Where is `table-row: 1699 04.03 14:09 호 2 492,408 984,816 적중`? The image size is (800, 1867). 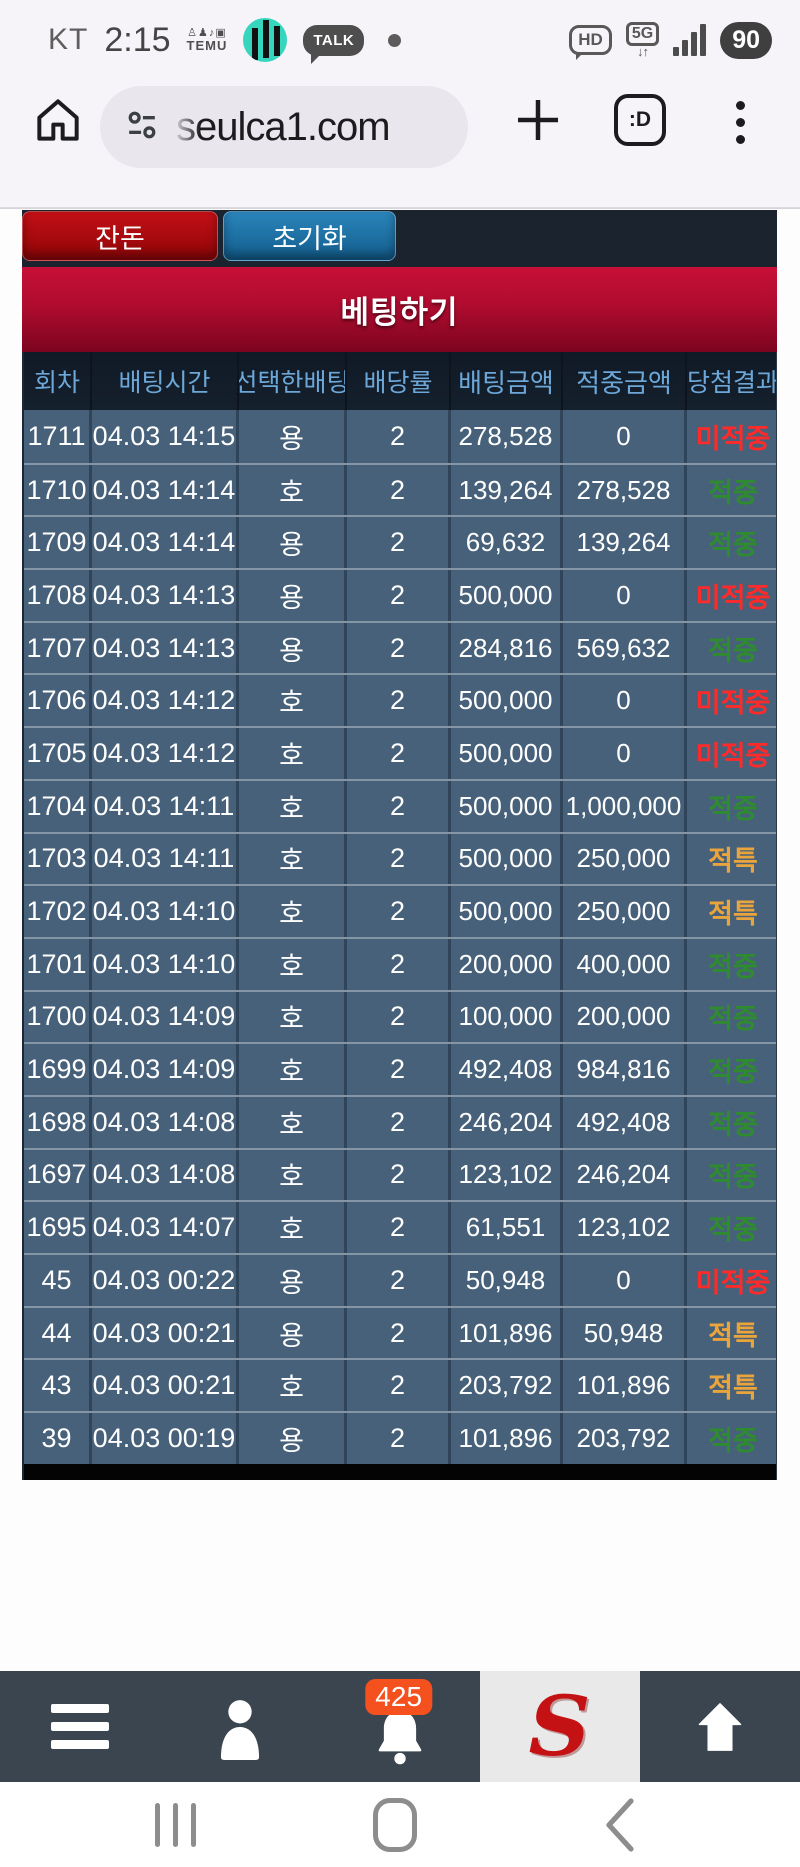
table-row: 1699 04.03 14:09 호 2 492,408 984,816 적중 is located at coordinates (400, 1068).